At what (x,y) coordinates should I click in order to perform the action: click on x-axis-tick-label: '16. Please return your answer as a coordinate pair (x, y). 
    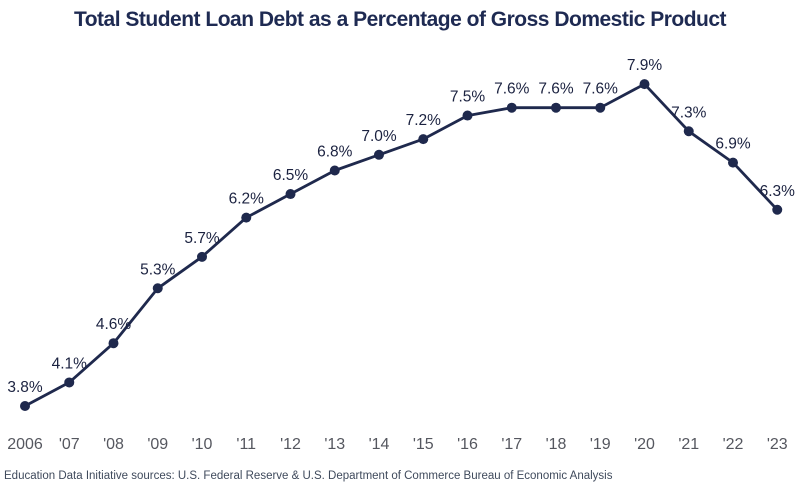
    Looking at the image, I should click on (467, 444).